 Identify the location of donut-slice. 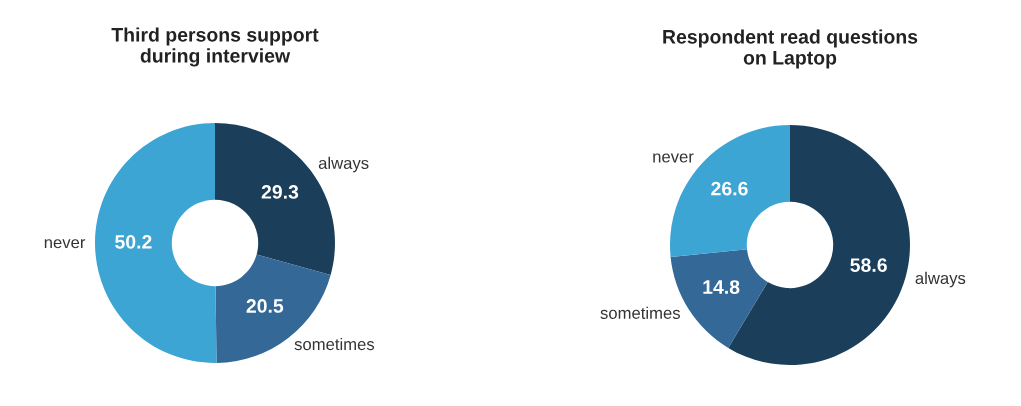
(156, 243).